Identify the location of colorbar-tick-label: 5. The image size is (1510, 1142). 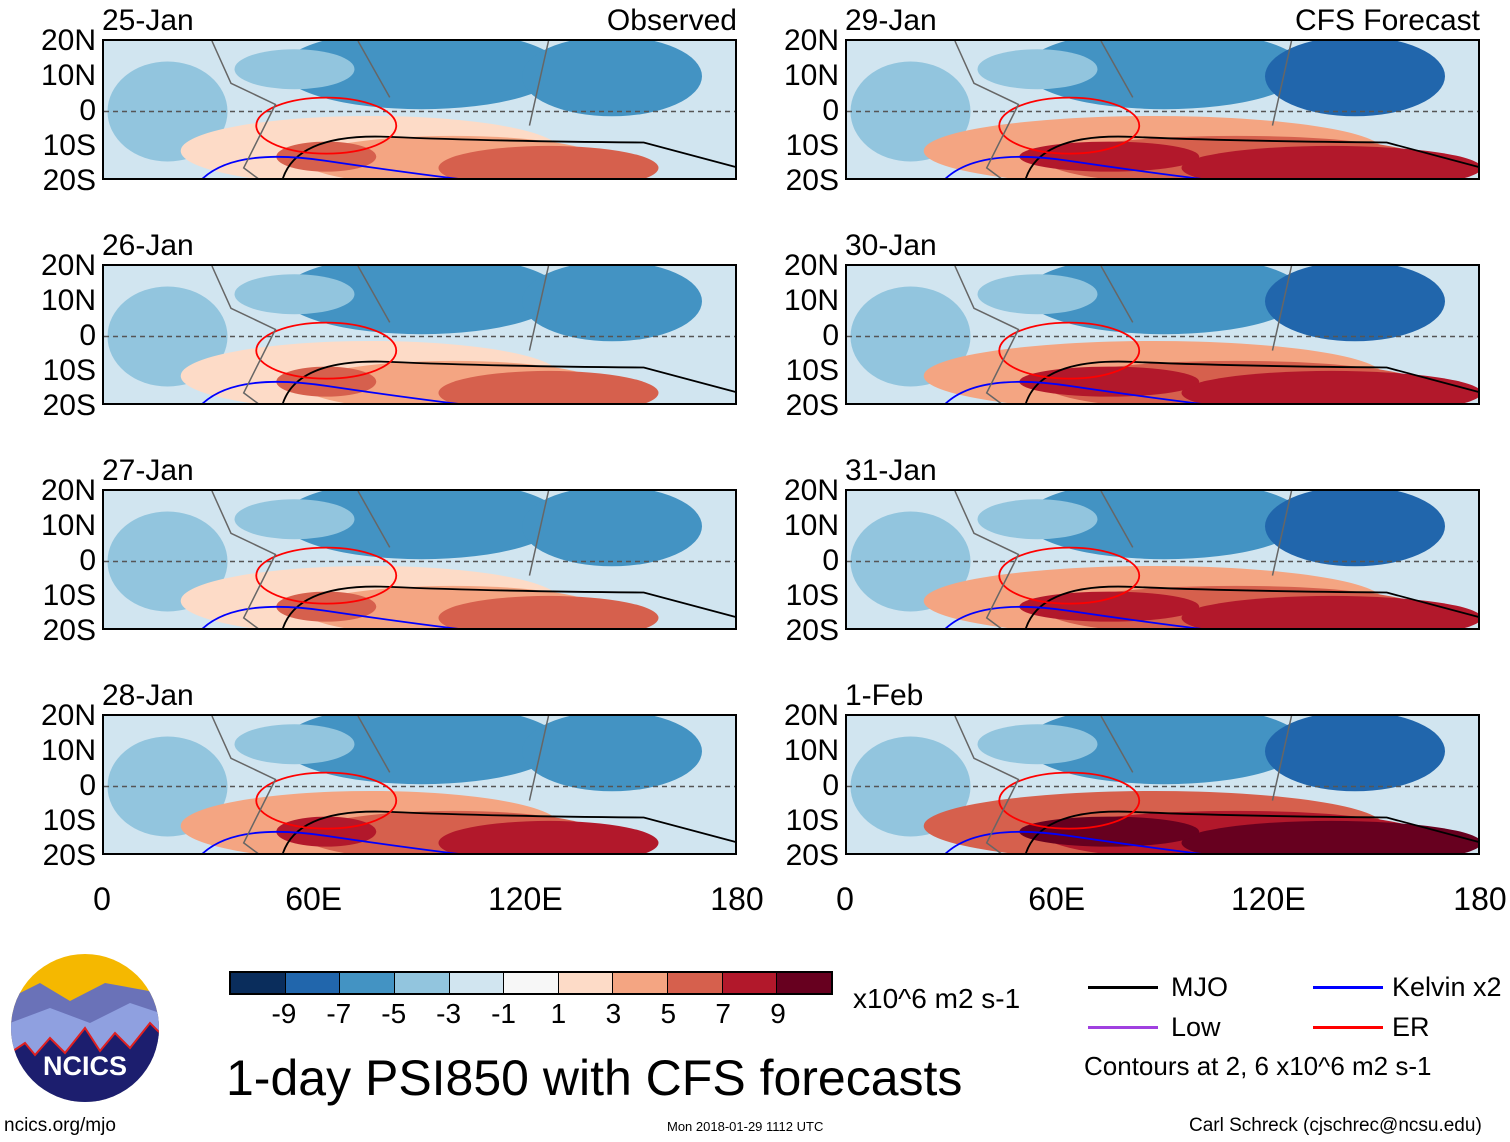
(668, 1013).